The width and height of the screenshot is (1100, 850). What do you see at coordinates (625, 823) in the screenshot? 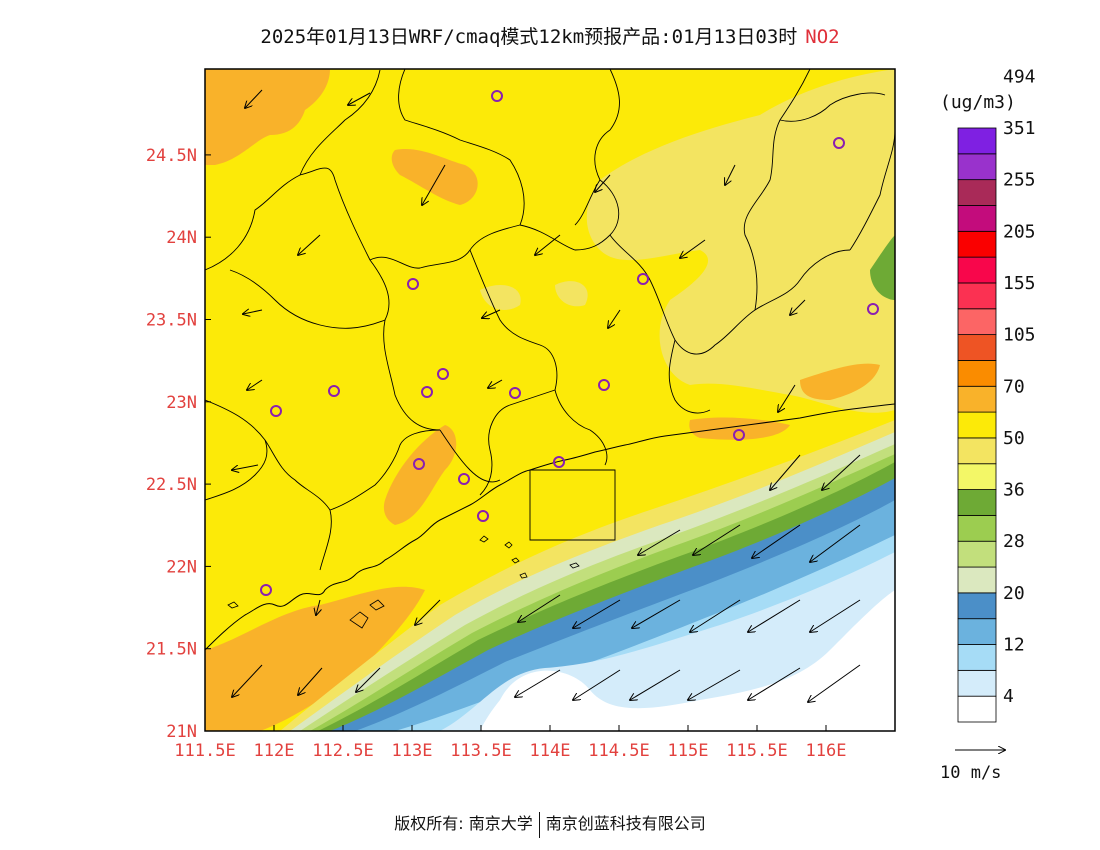
I see `footer-right: 南京创蓝科技有限公司` at bounding box center [625, 823].